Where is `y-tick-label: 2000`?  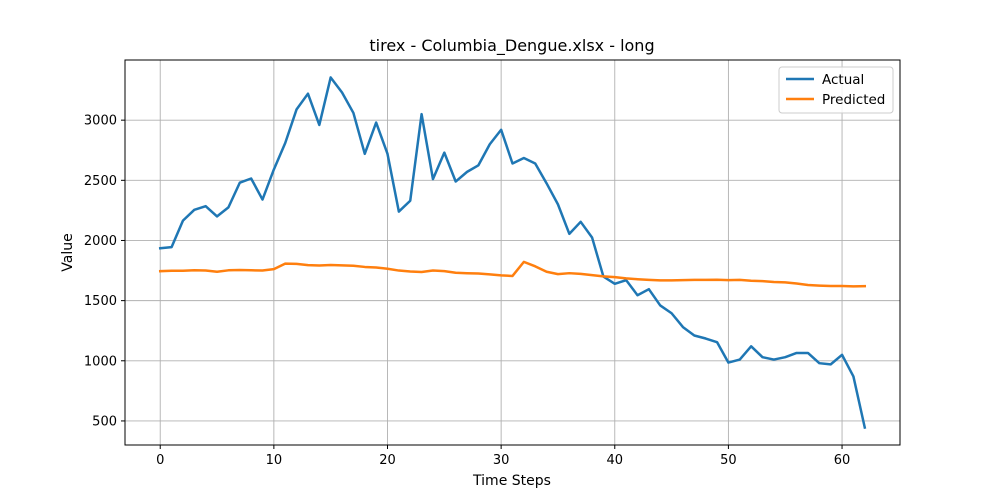 y-tick-label: 2000 is located at coordinates (100, 241).